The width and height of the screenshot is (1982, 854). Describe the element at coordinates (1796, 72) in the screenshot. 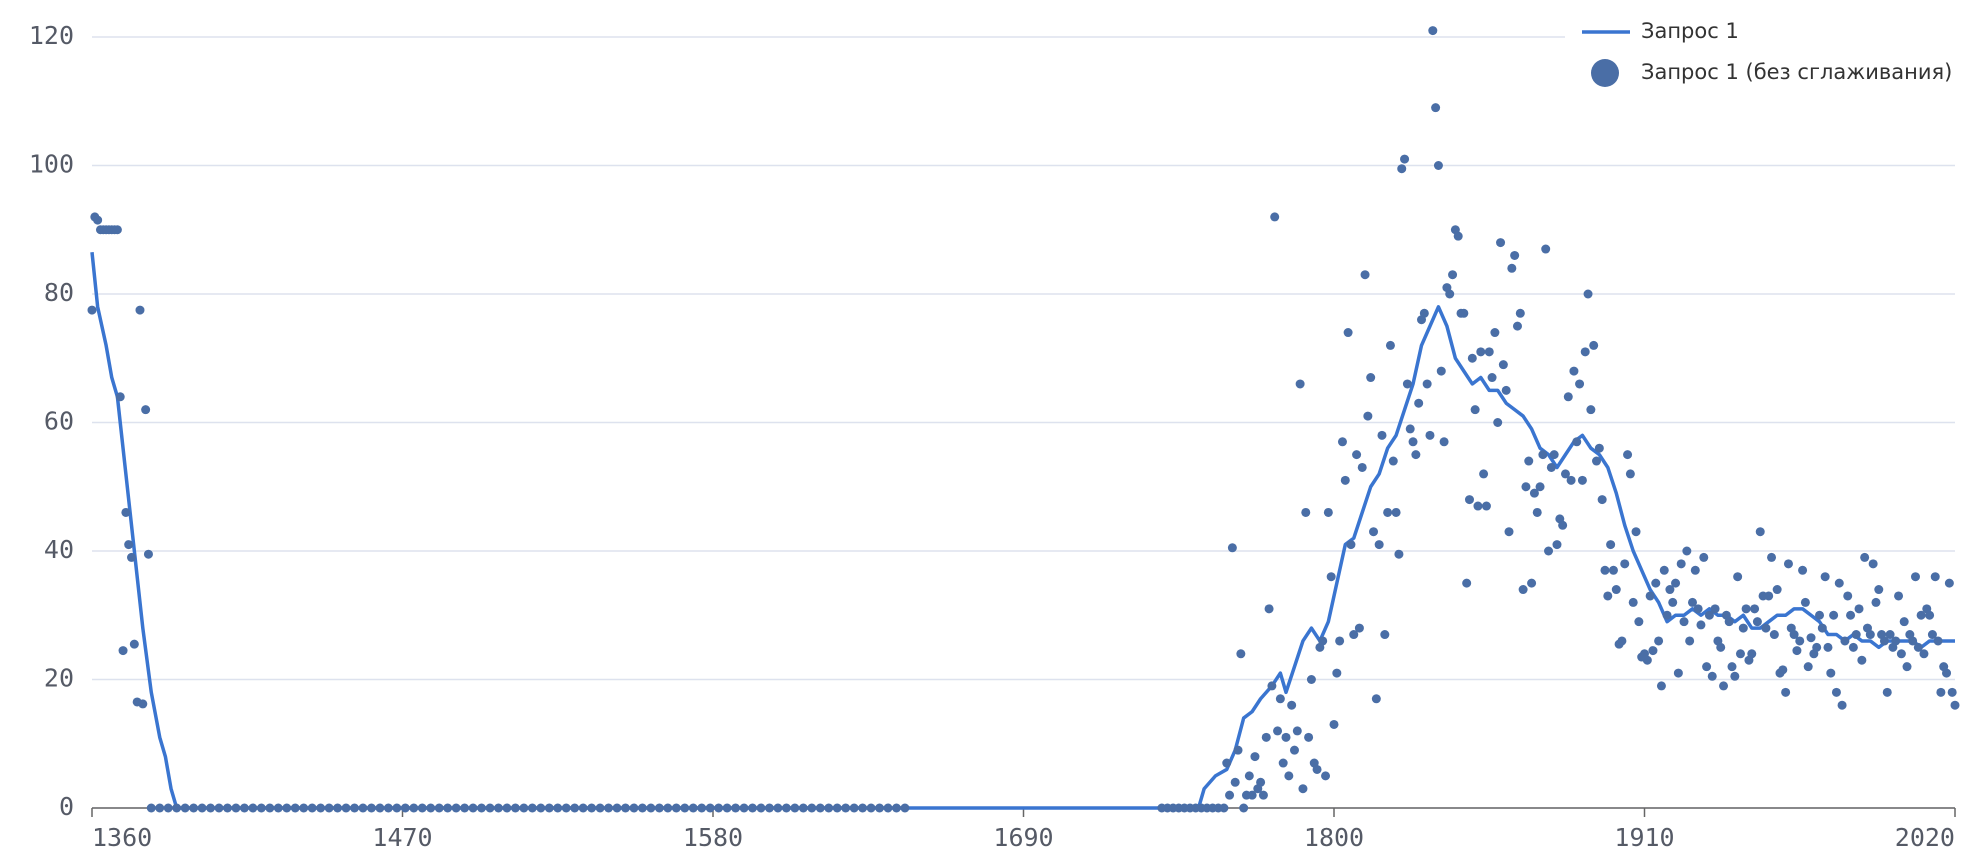

I see `legend-label: Запрос 1 (без сглаживания)` at that location.